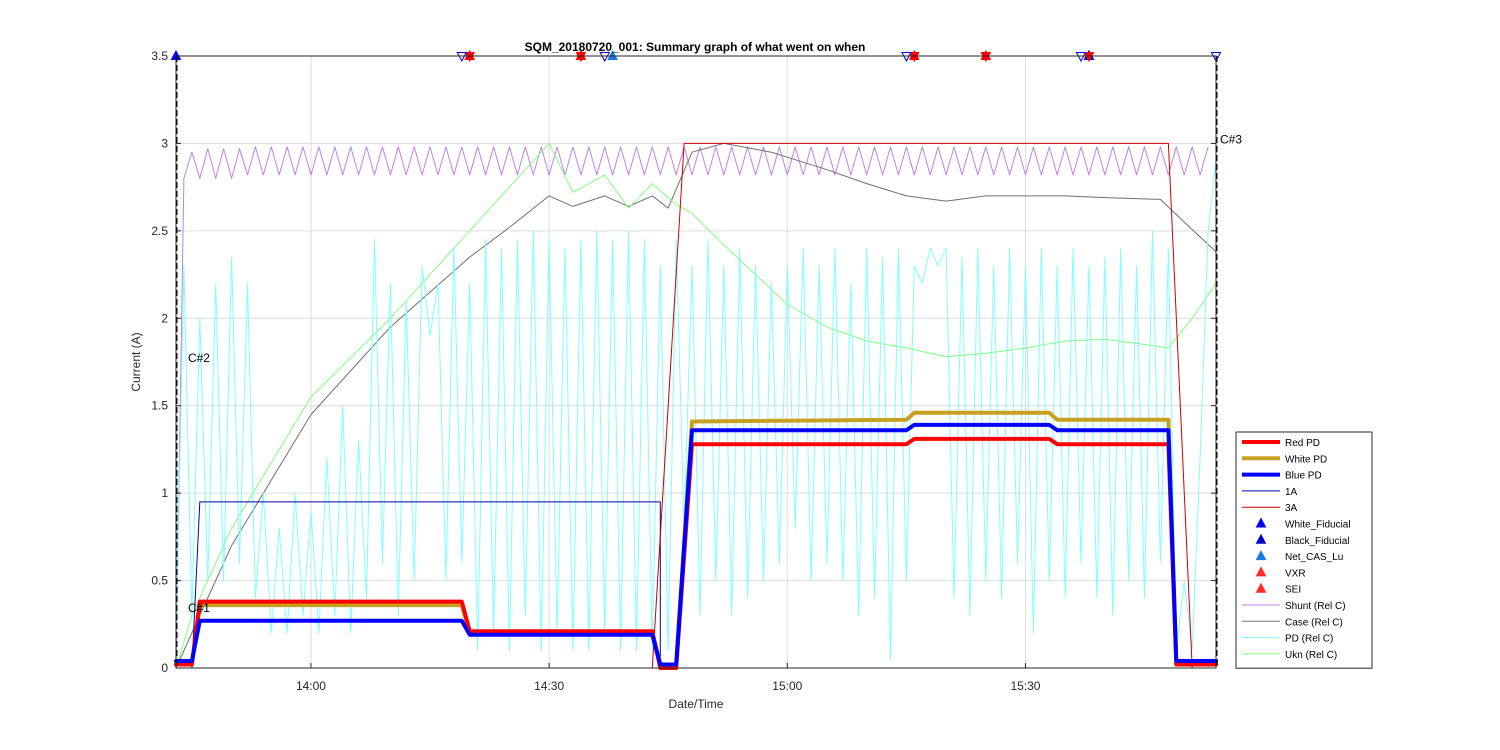  I want to click on legend-label-shunt-rel-c: Shunt (Rel C), so click(1315, 606).